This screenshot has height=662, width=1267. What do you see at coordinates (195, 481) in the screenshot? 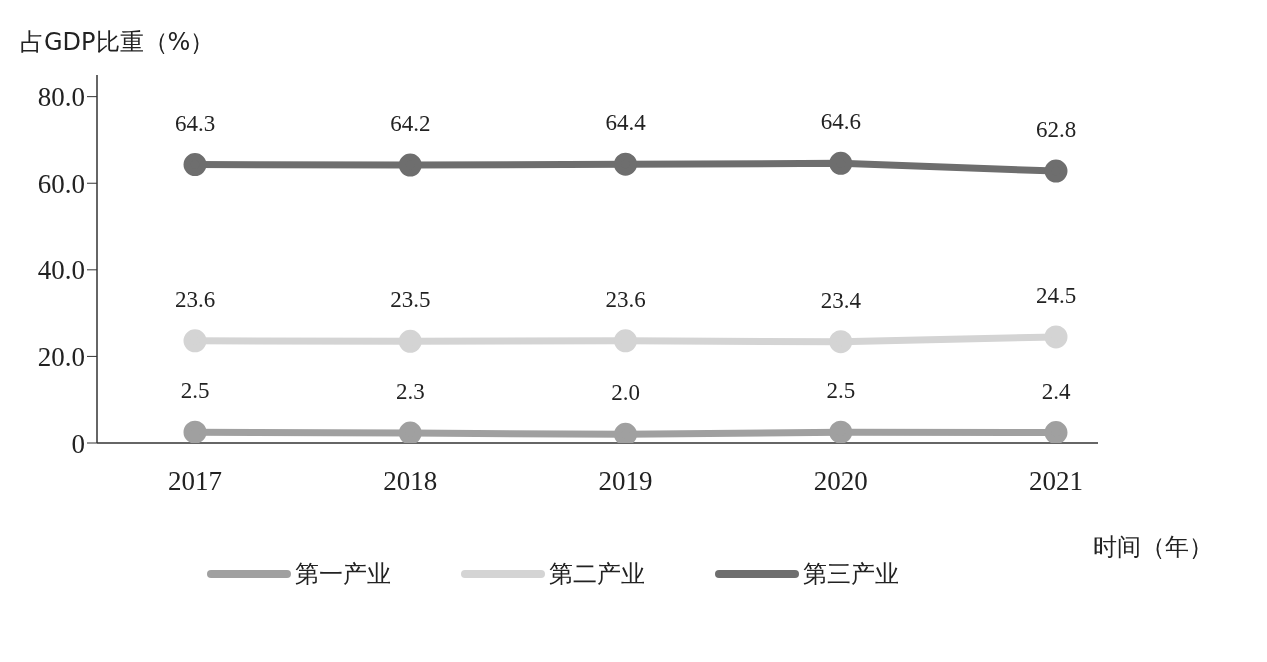
I see `x-tick-label: 2017` at bounding box center [195, 481].